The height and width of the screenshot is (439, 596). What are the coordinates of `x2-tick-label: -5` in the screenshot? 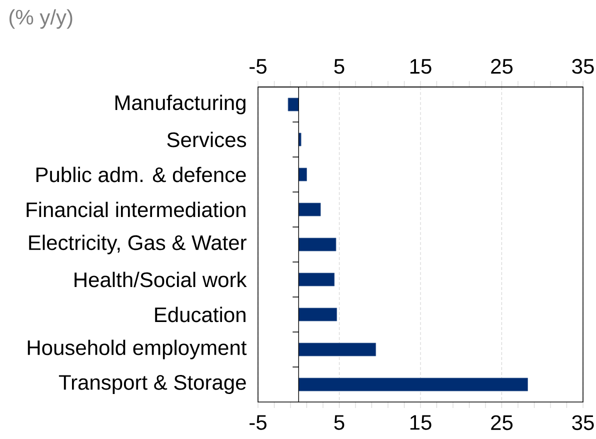 It's located at (258, 66).